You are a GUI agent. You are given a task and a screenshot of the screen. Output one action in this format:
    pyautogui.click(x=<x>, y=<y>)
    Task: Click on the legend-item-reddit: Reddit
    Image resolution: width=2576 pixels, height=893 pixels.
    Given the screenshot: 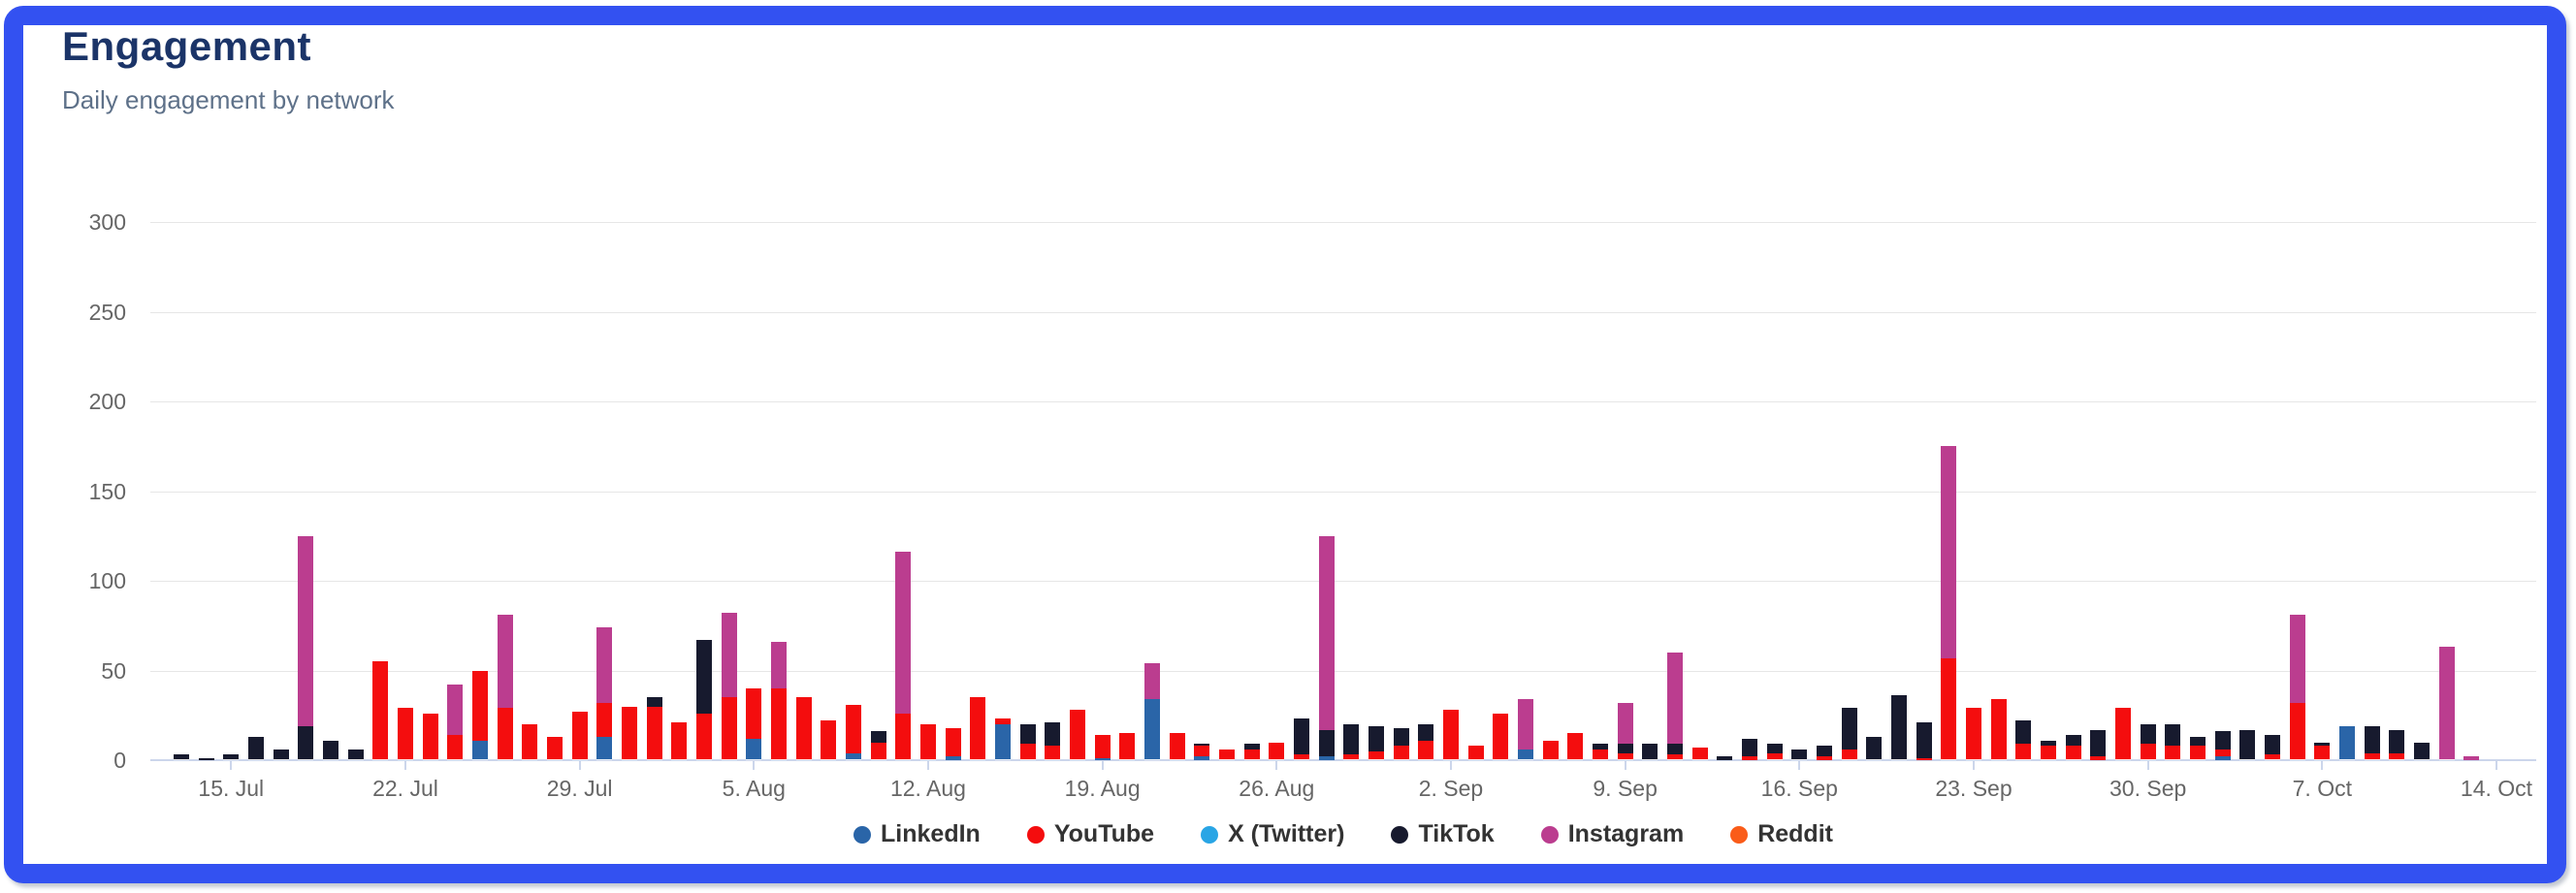 What is the action you would take?
    pyautogui.click(x=1781, y=834)
    